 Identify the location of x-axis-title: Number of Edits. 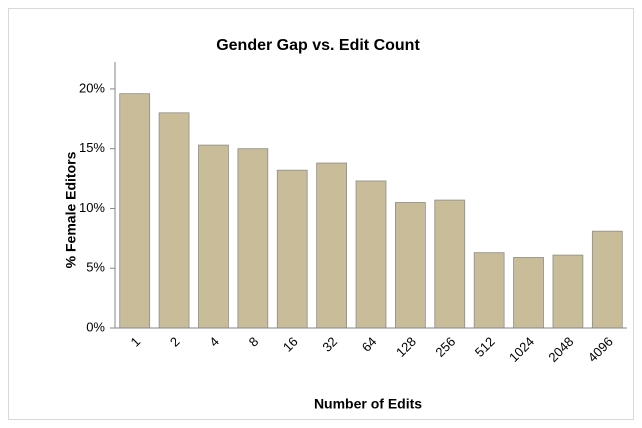
(368, 404).